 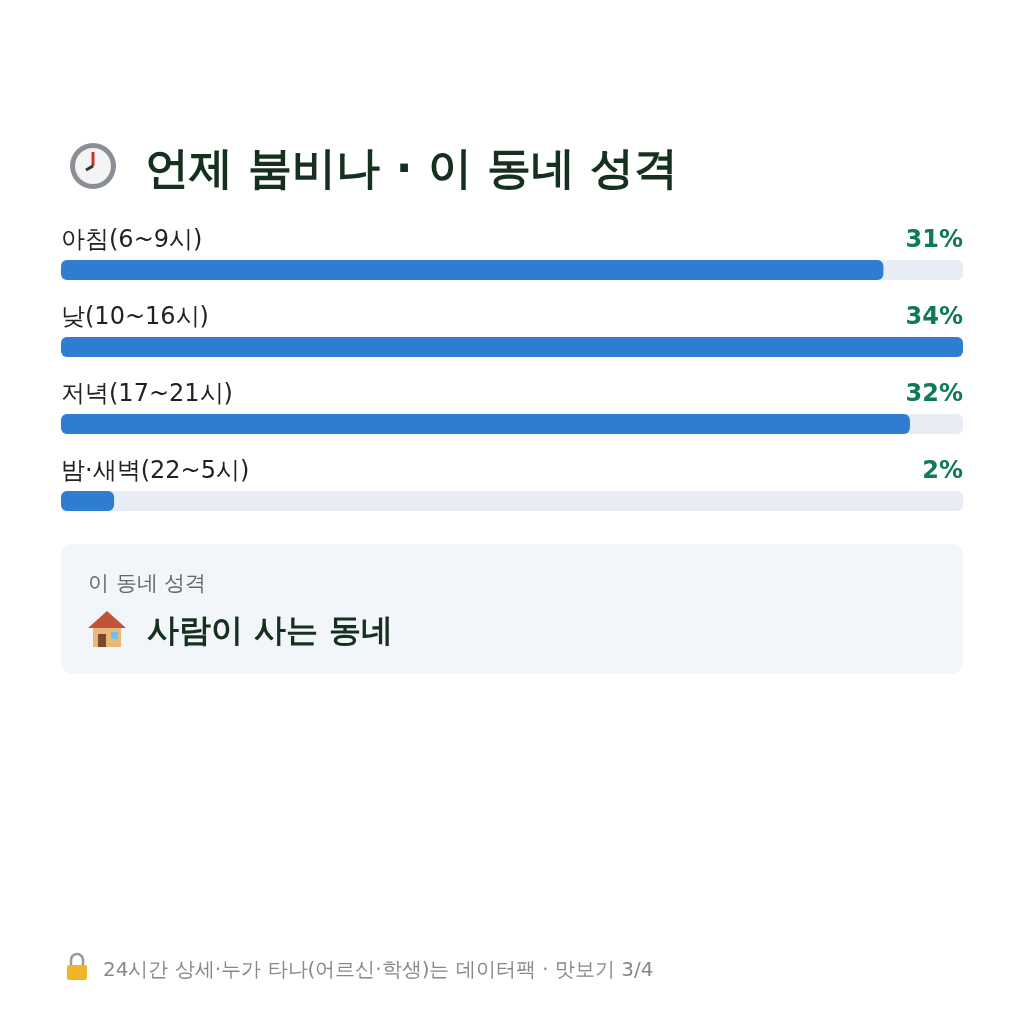 I want to click on data-label: 31%, so click(x=934, y=239).